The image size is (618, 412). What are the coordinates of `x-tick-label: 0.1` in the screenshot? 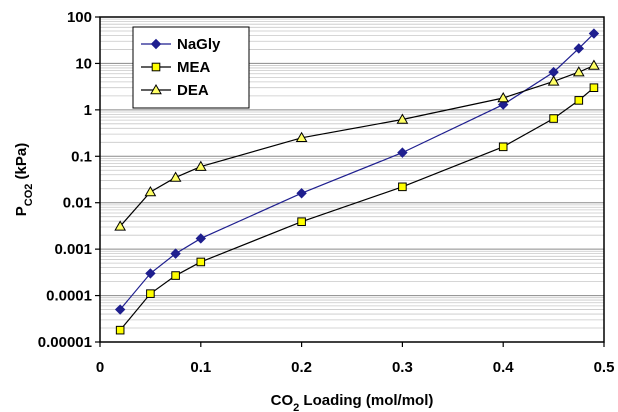 It's located at (200, 367).